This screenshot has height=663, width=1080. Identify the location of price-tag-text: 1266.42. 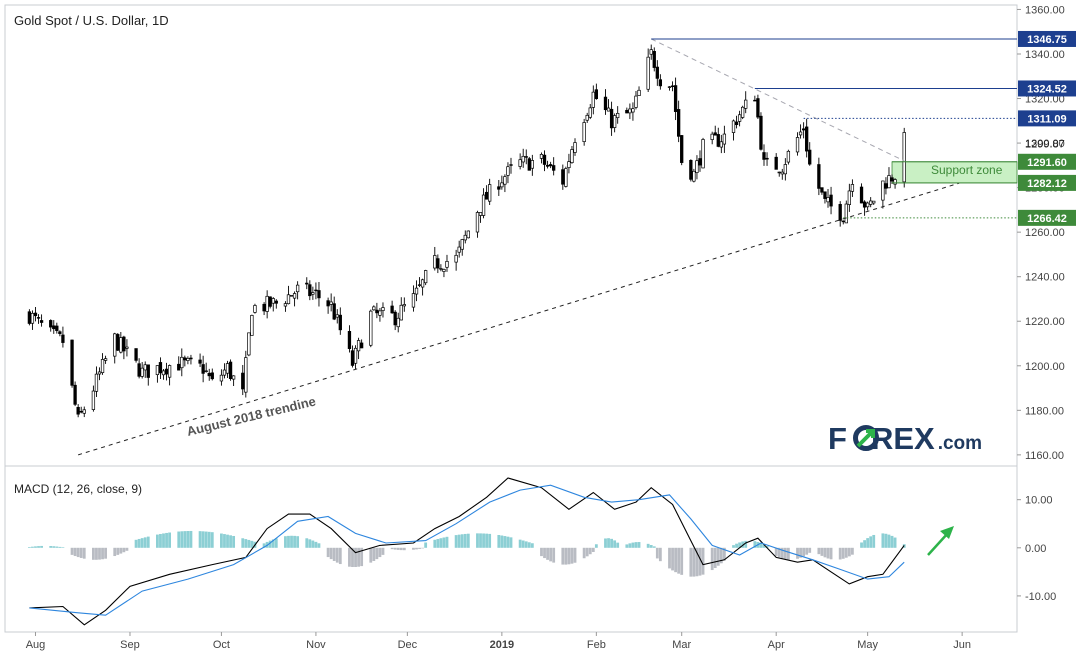
(1047, 219).